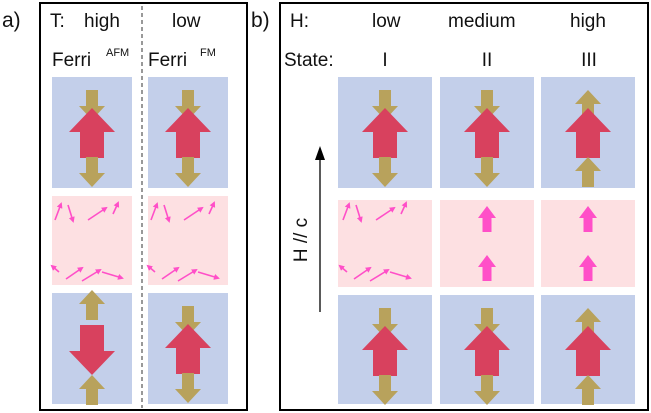 This screenshot has height=413, width=651. I want to click on panel-label: a), so click(11, 20).